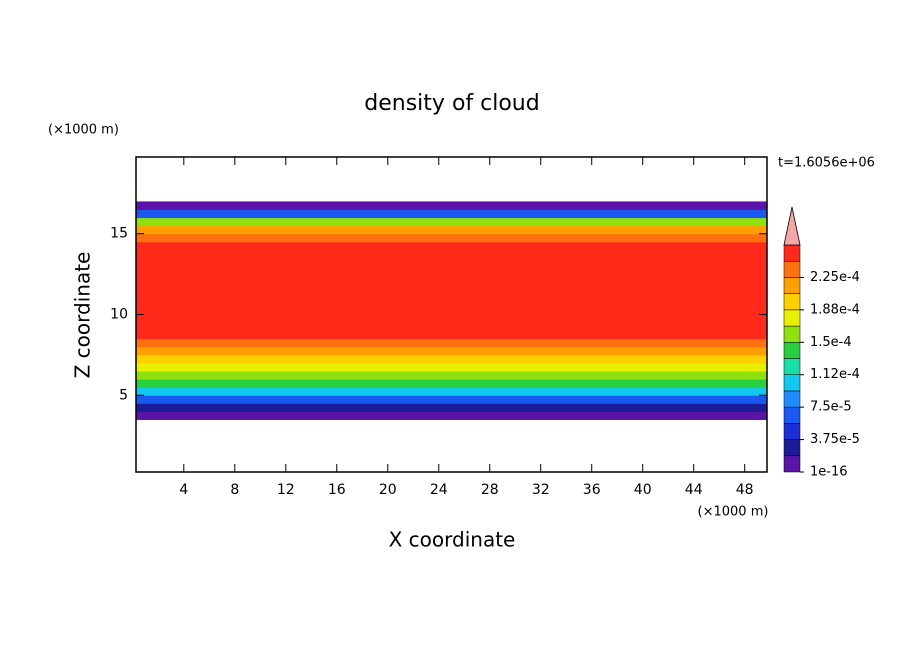 Image resolution: width=904 pixels, height=654 pixels. I want to click on annotation: t=1.6056e+06, so click(826, 163).